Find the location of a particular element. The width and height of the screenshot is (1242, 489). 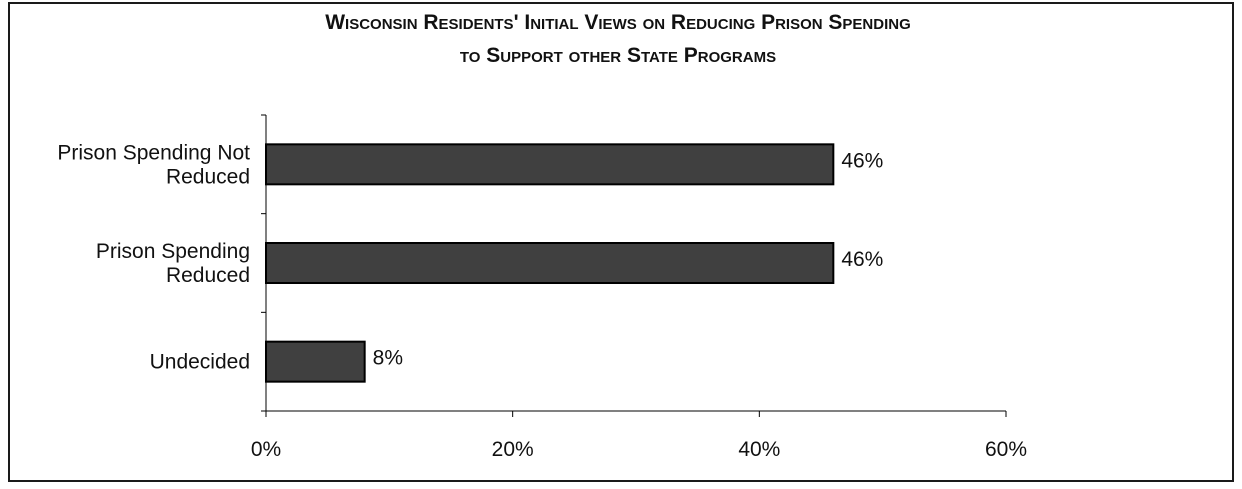

x-tick-label: 20% is located at coordinates (513, 449).